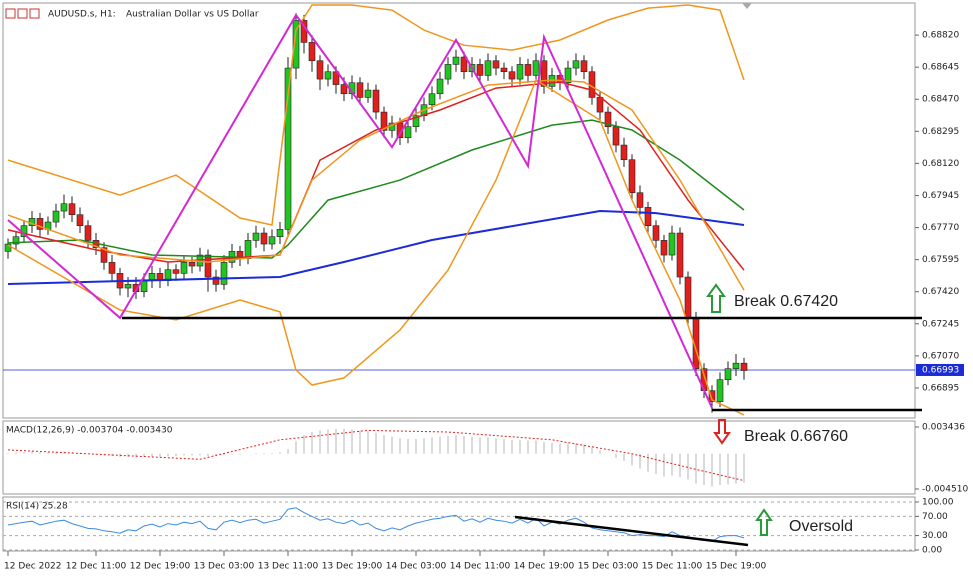 Image resolution: width=973 pixels, height=578 pixels. What do you see at coordinates (631, 531) in the screenshot?
I see `rsi-trend-line` at bounding box center [631, 531].